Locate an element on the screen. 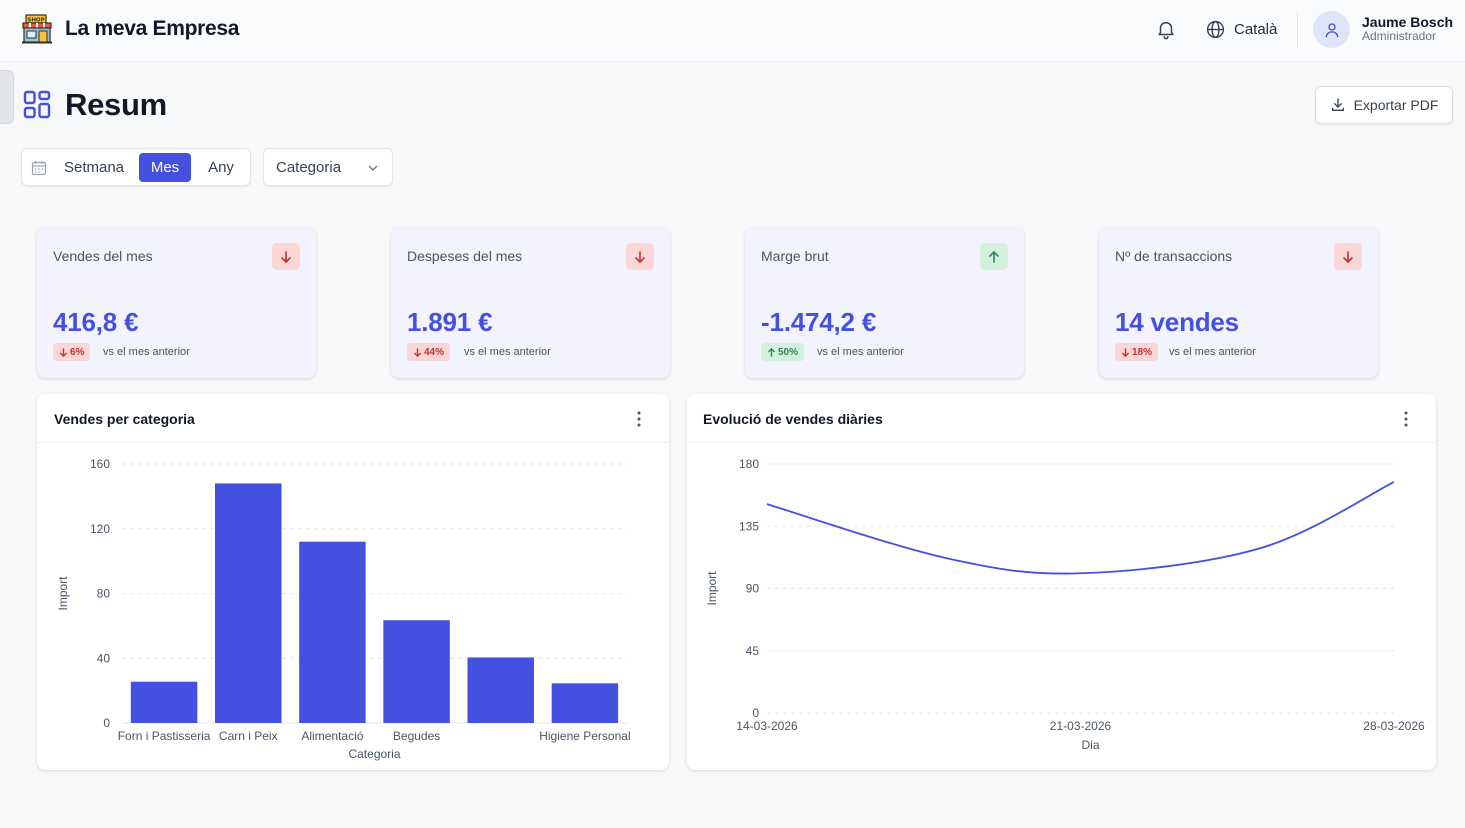 This screenshot has width=1465, height=828. avatar is located at coordinates (1331, 29).